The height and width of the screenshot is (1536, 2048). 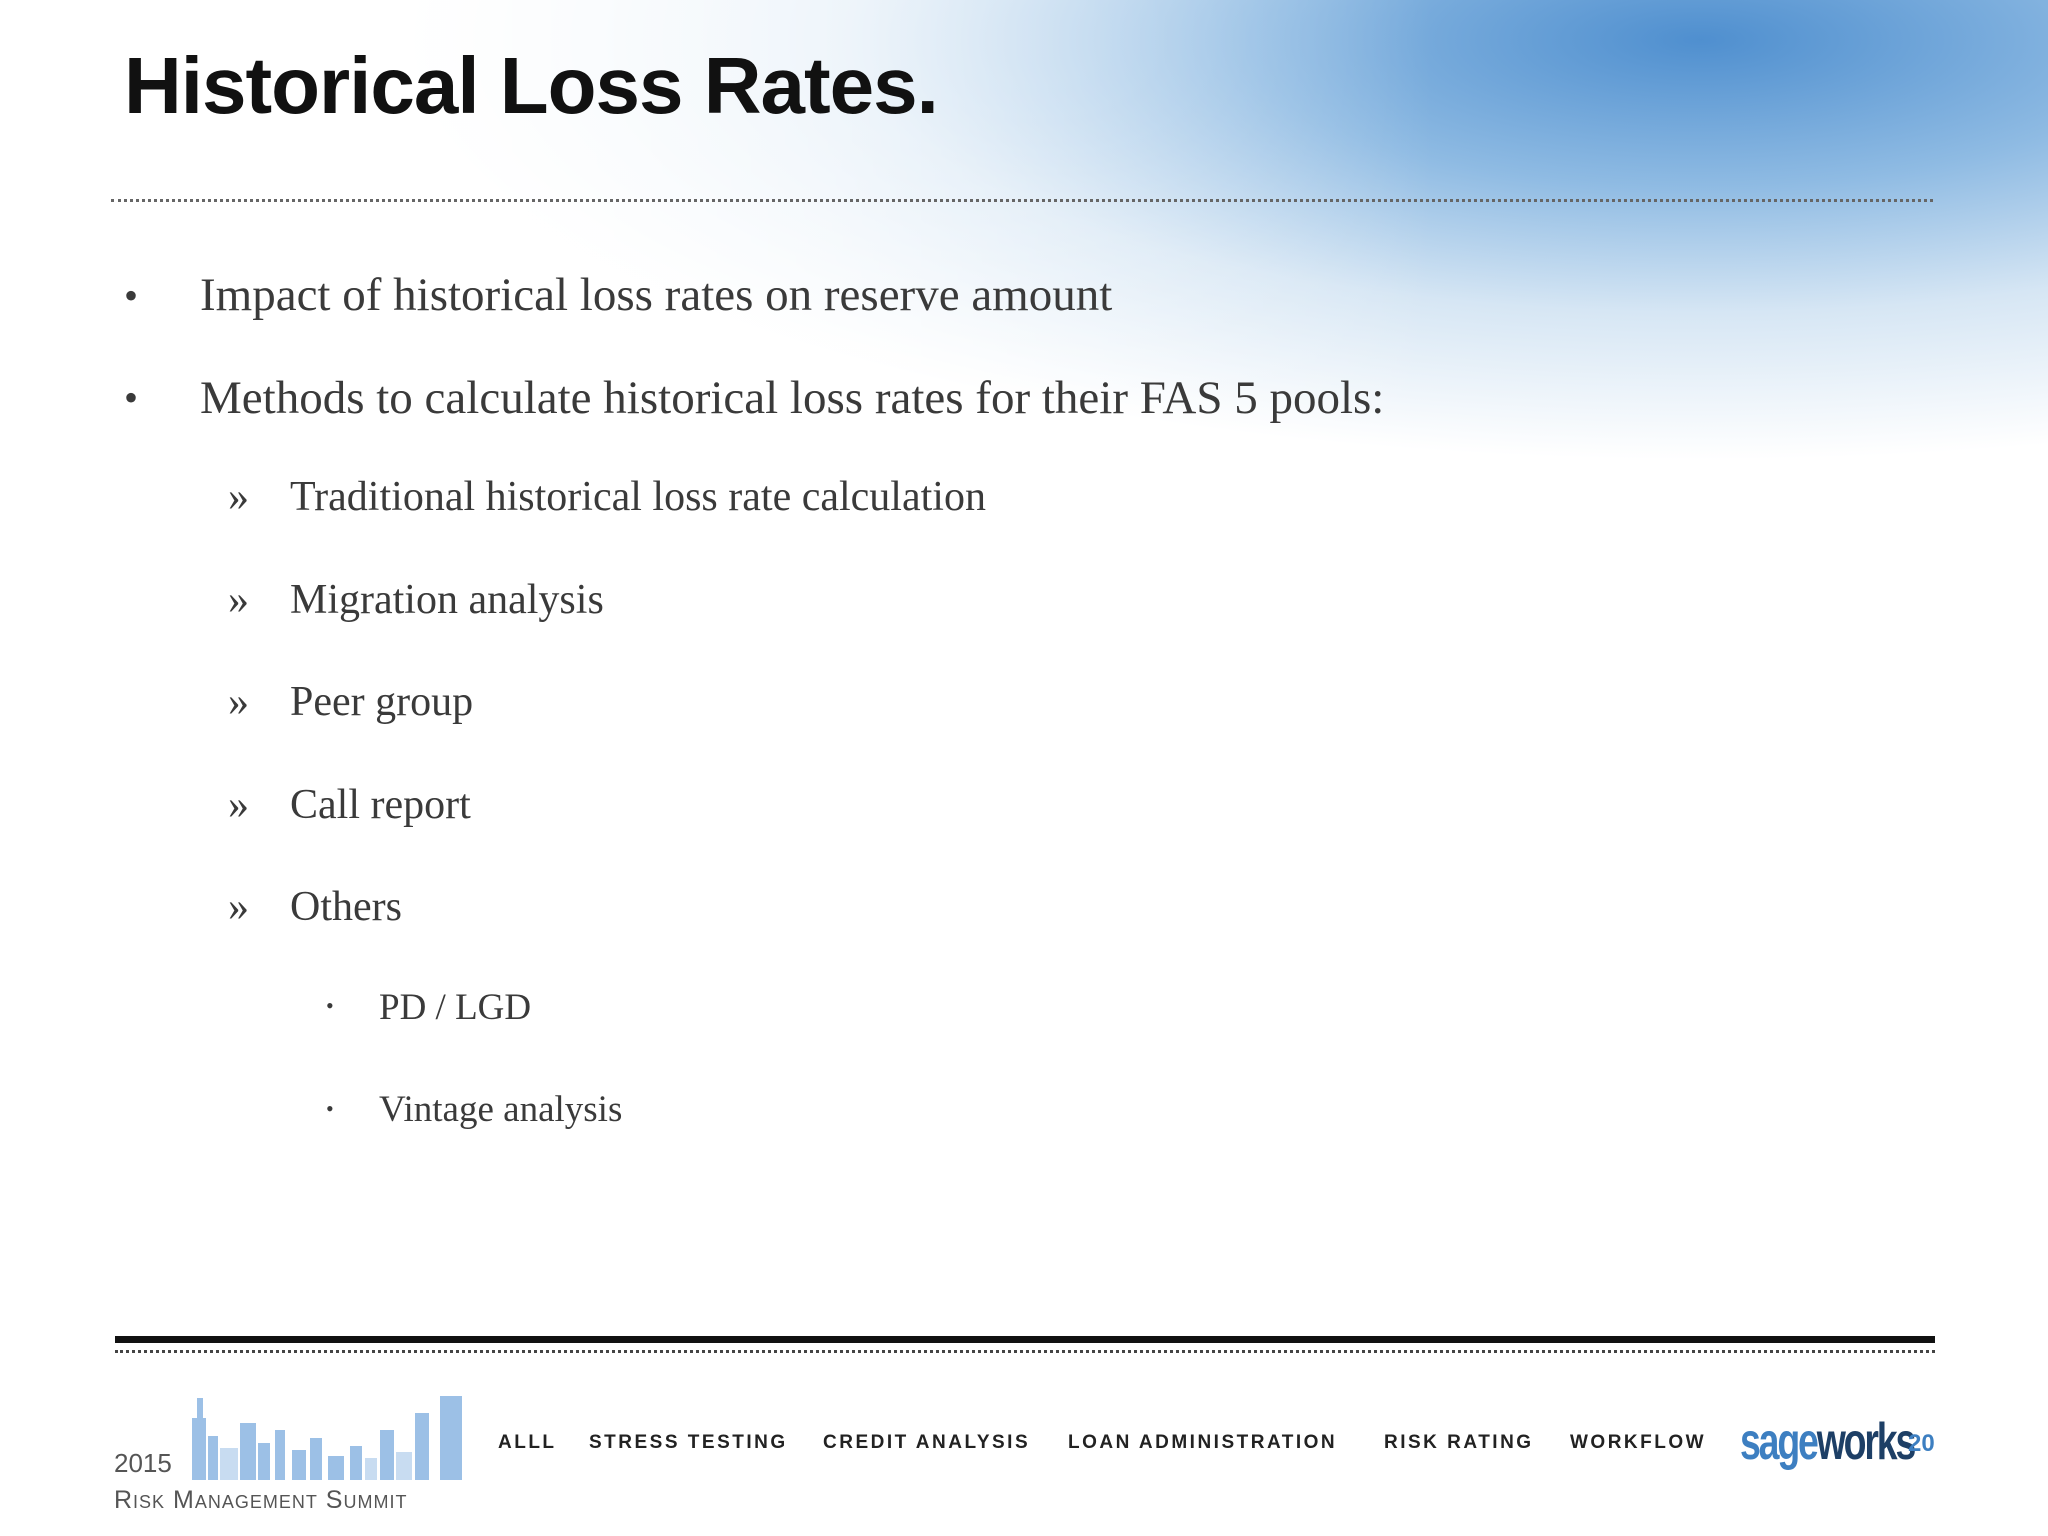 I want to click on logo-left: sage, so click(x=1779, y=1442).